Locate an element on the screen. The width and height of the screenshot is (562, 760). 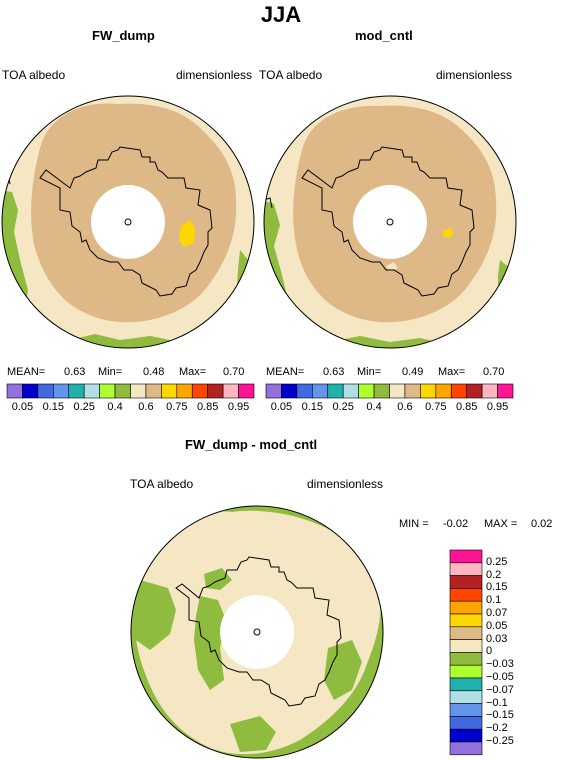
mod-cntl-polar-hole is located at coordinates (390, 222).